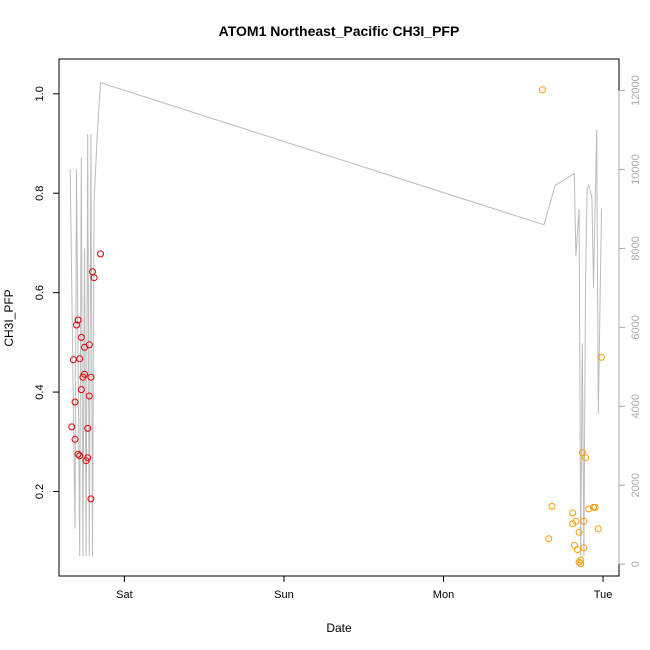 The image size is (650, 650). What do you see at coordinates (636, 248) in the screenshot?
I see `y2-tick-label: 8000` at bounding box center [636, 248].